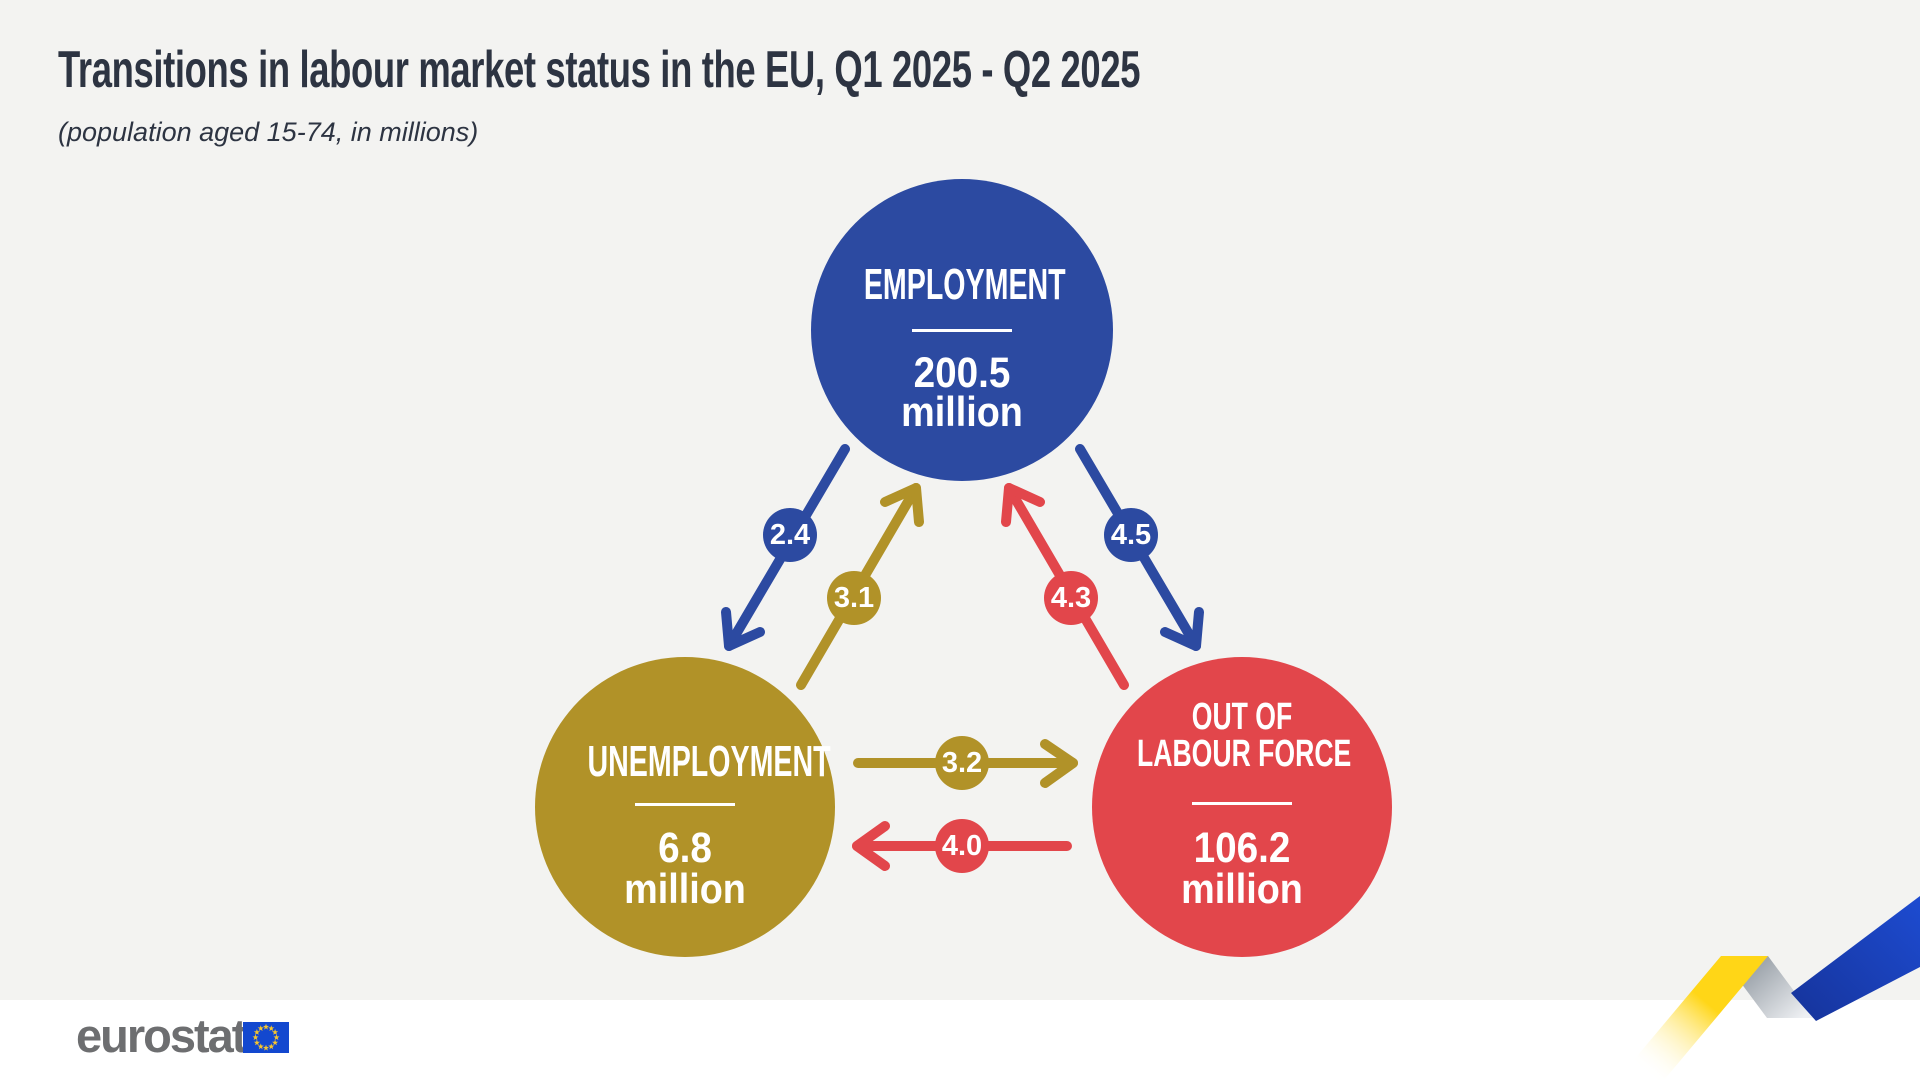 This screenshot has width=1920, height=1080. What do you see at coordinates (1242, 848) in the screenshot?
I see `out-of-labour-force-value: 106.2` at bounding box center [1242, 848].